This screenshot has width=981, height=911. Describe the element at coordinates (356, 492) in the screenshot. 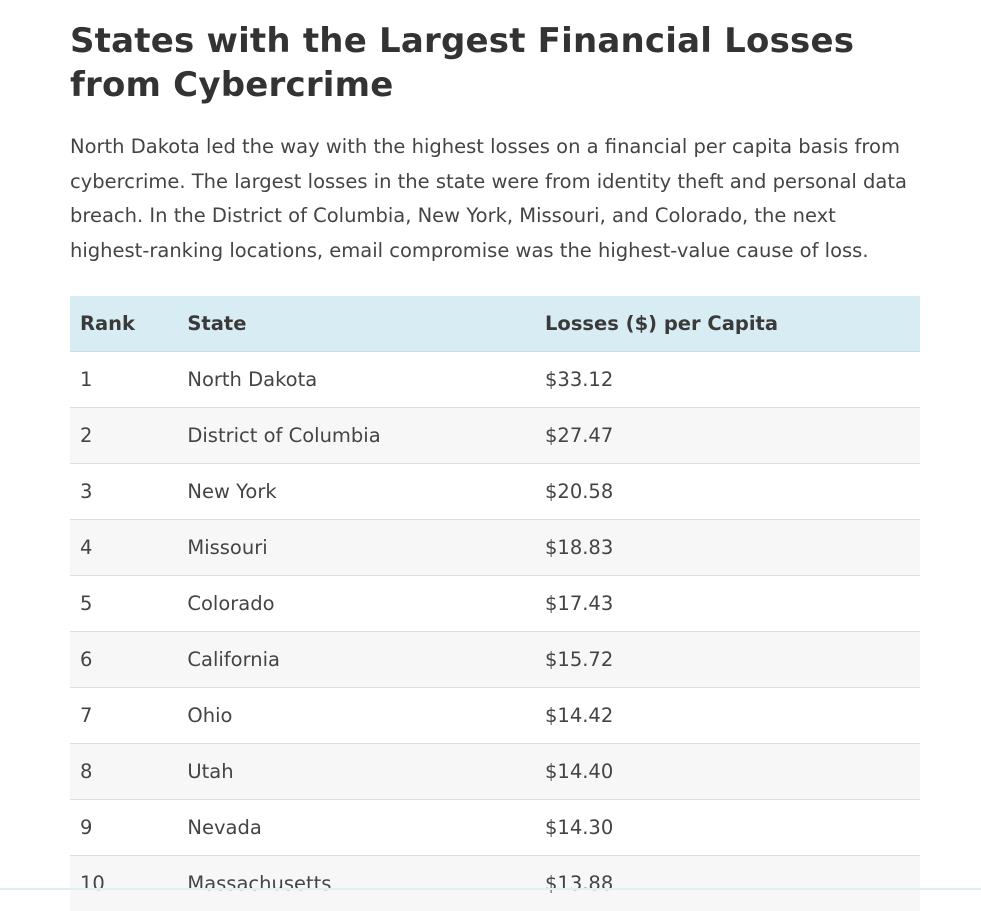

I see `cell-state: New York` at that location.